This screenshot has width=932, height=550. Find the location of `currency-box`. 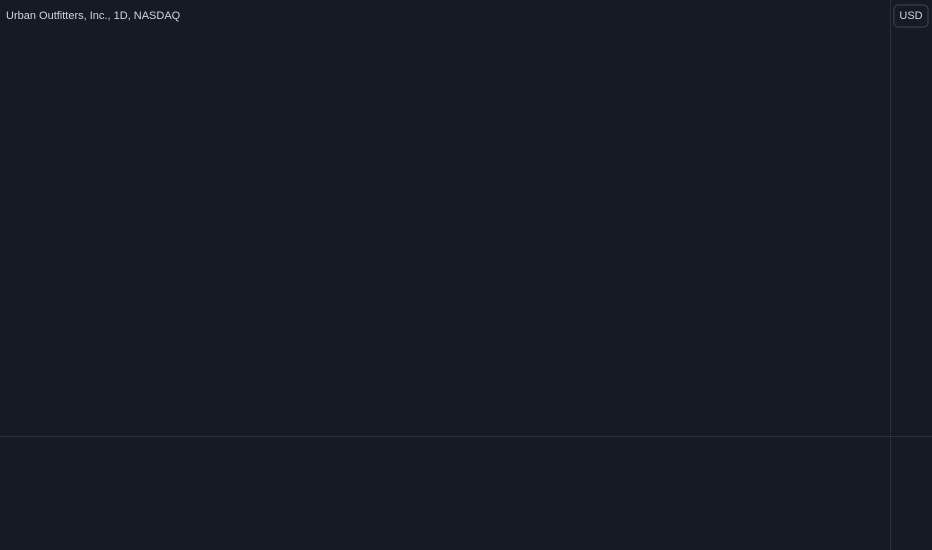

currency-box is located at coordinates (911, 16).